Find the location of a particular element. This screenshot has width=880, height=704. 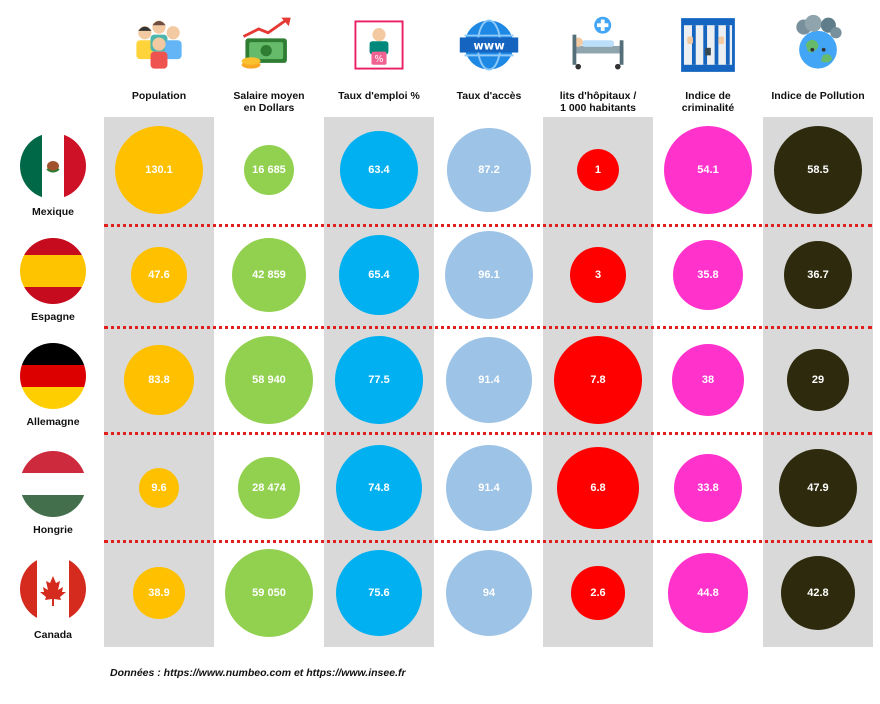

column-header-line: en Dollars is located at coordinates (269, 108).